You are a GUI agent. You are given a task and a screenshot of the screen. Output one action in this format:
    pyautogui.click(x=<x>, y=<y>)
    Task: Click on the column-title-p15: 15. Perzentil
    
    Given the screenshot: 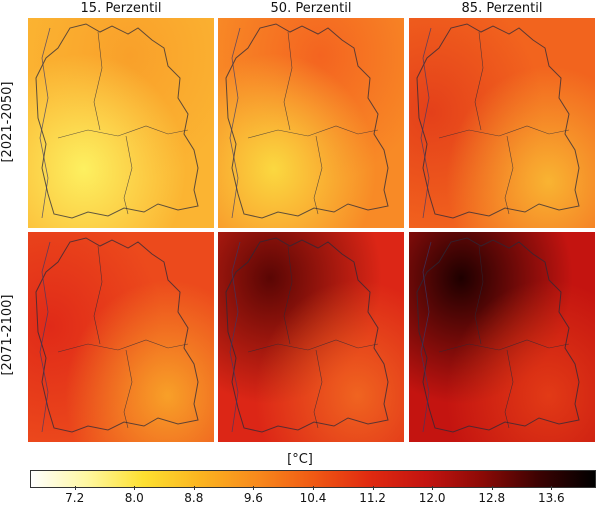 What is the action you would take?
    pyautogui.click(x=121, y=8)
    